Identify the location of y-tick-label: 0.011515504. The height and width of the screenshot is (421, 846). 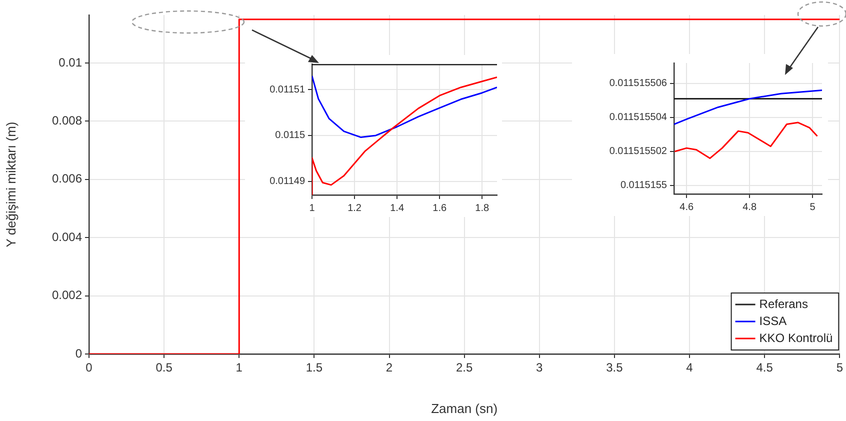
(638, 118).